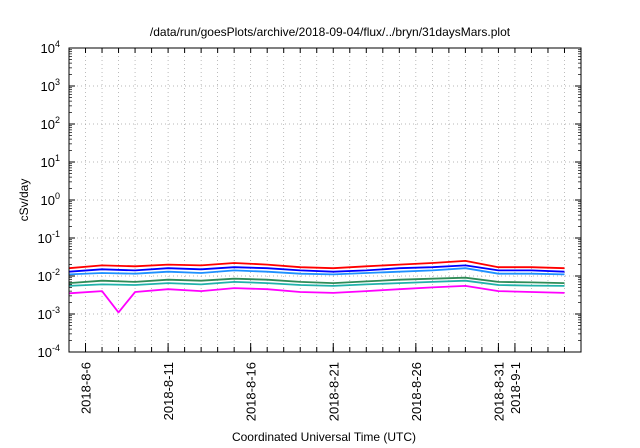 This screenshot has height=448, width=640. What do you see at coordinates (498, 391) in the screenshot?
I see `x-tick-label: 2018-8-31` at bounding box center [498, 391].